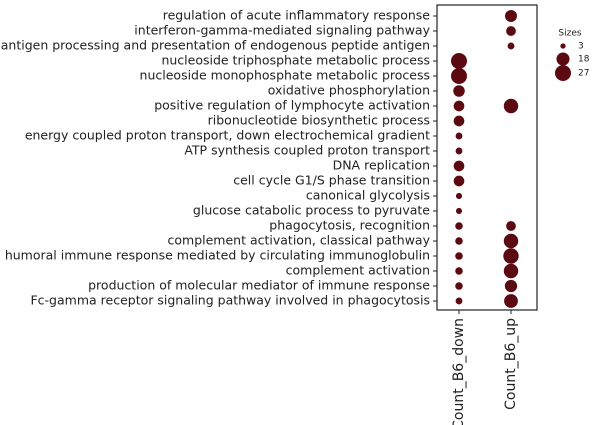  Describe the element at coordinates (368, 195) in the screenshot. I see `y-tick-label: canonical glycolysis` at that location.